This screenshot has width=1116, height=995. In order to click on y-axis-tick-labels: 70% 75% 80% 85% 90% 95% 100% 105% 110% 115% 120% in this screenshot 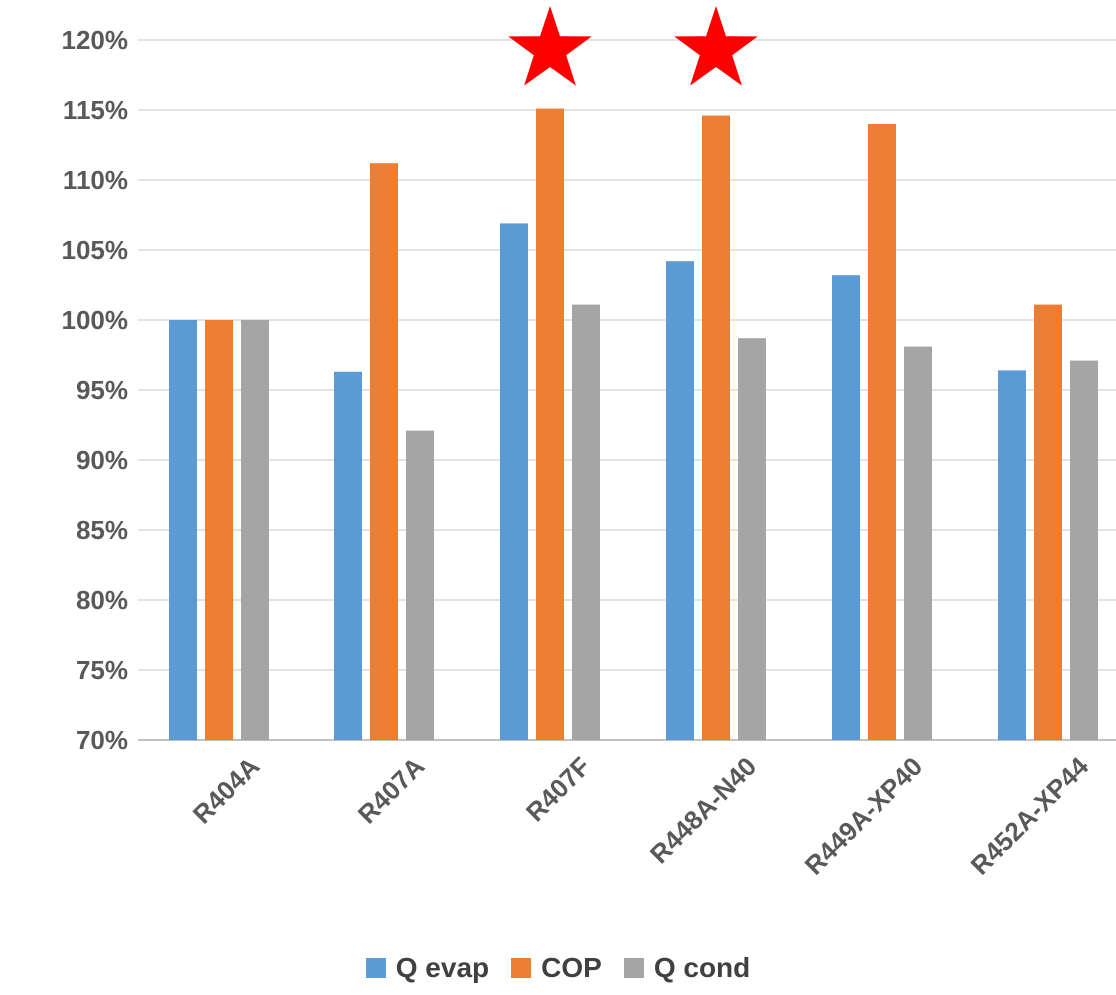, I will do `click(95, 390)`.